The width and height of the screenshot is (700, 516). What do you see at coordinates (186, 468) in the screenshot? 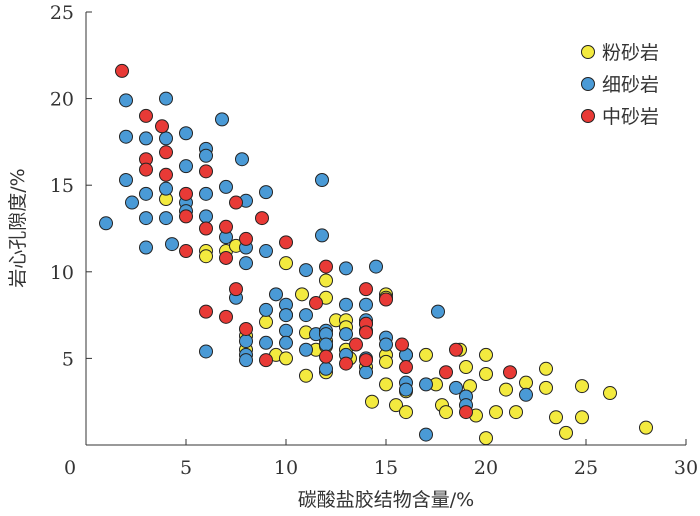
I see `x-tick-label: 5` at bounding box center [186, 468].